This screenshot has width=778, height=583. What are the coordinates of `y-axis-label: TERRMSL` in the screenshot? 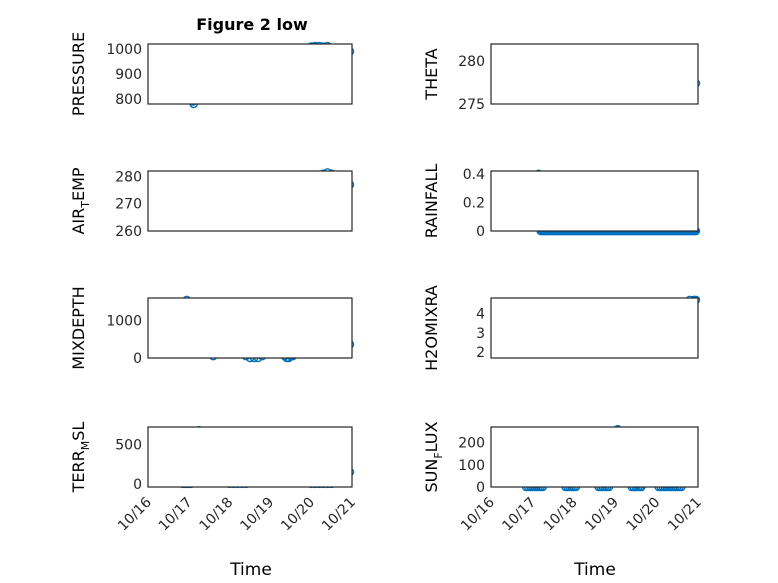 It's located at (80, 458).